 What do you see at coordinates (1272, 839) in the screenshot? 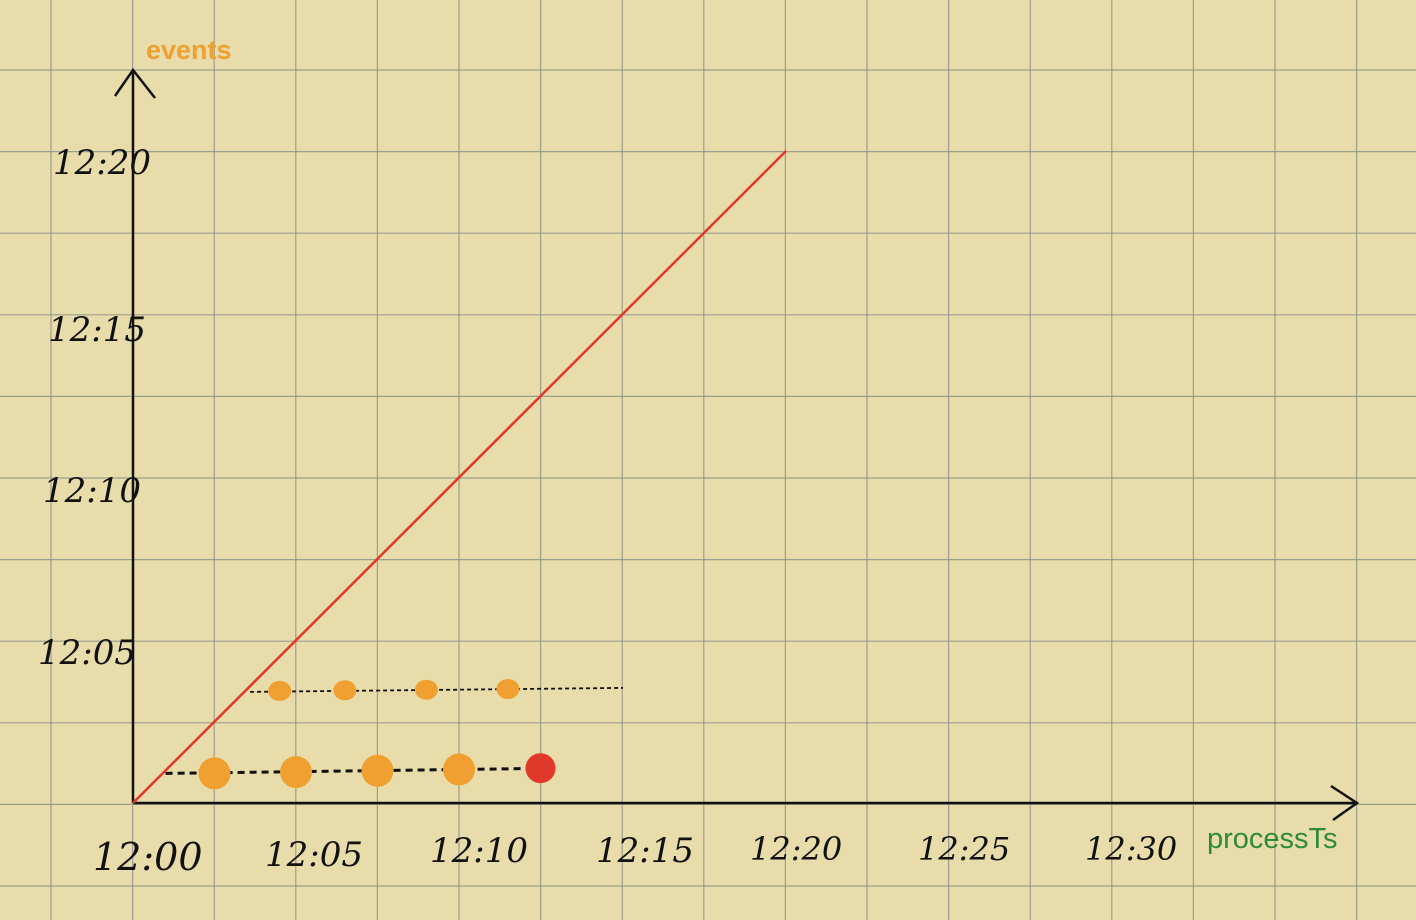
I see `x-axis-title: processTs` at bounding box center [1272, 839].